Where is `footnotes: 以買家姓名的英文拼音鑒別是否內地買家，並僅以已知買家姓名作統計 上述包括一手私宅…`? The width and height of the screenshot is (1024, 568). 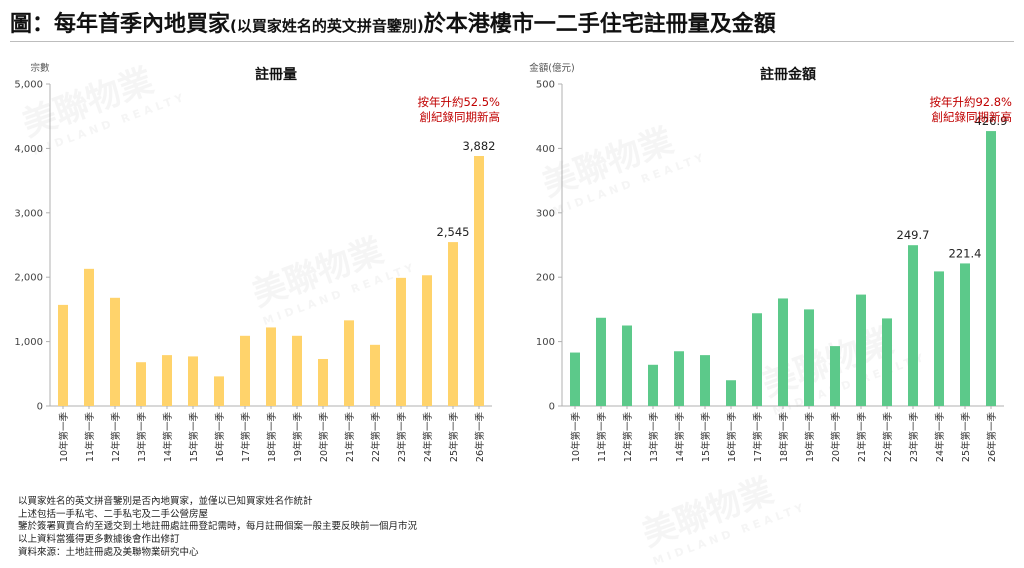 footnotes: 以買家姓名的英文拼音鑒別是否內地買家，並僅以已知買家姓名作統計 上述包括一手私宅… is located at coordinates (328, 528).